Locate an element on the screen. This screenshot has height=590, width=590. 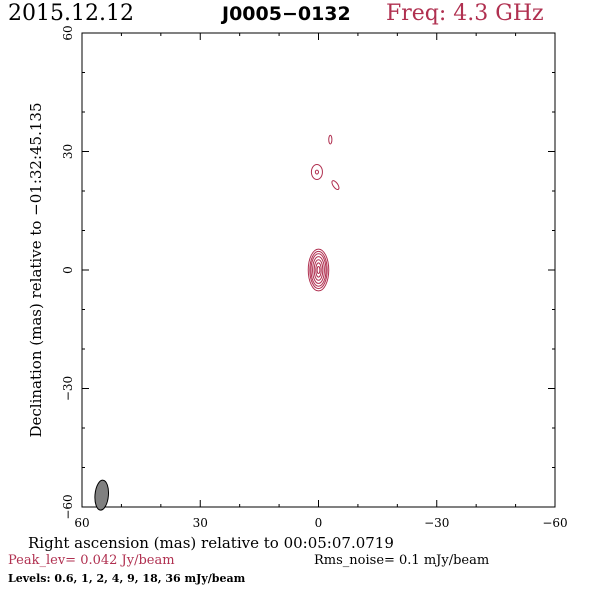
x-tick-label-2: 0 is located at coordinates (319, 523).